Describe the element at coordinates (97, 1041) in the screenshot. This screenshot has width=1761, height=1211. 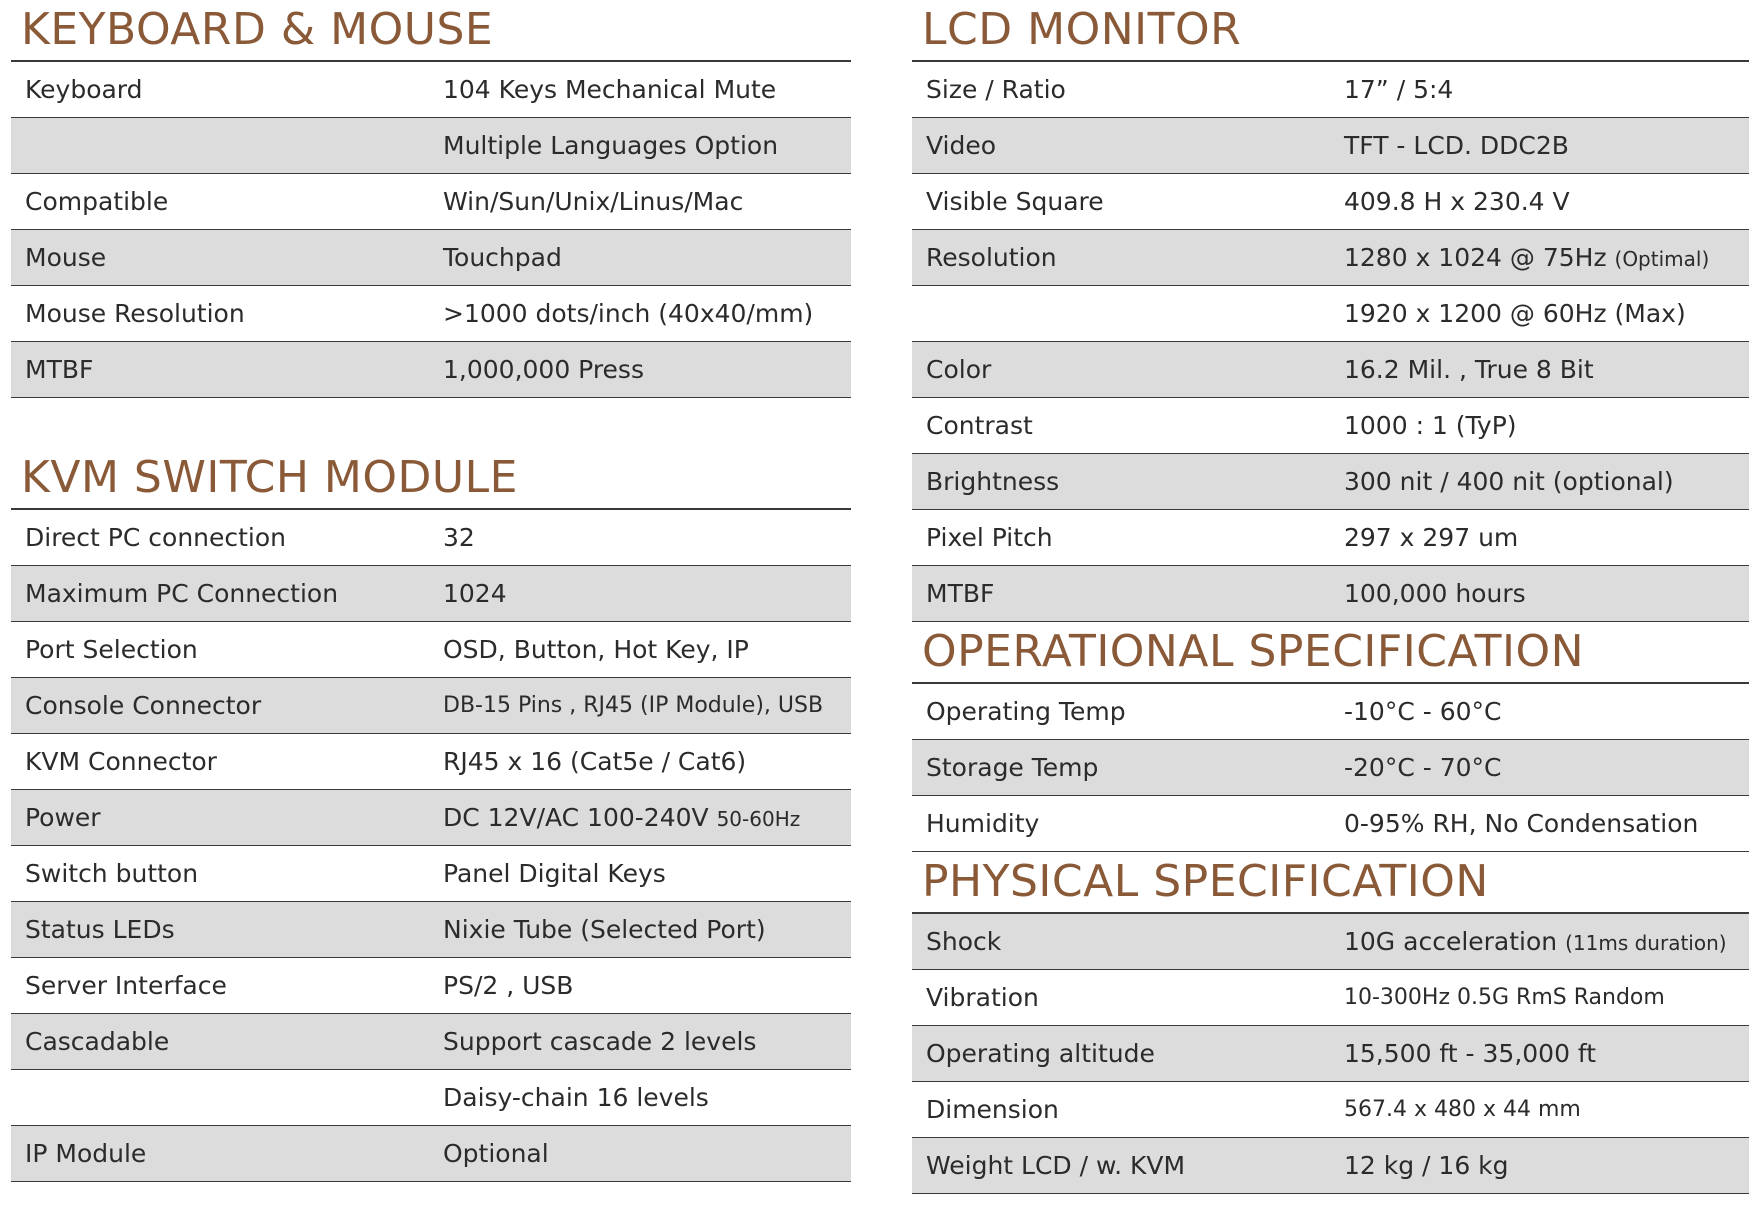
I see `spec-key: Cascadable` at that location.